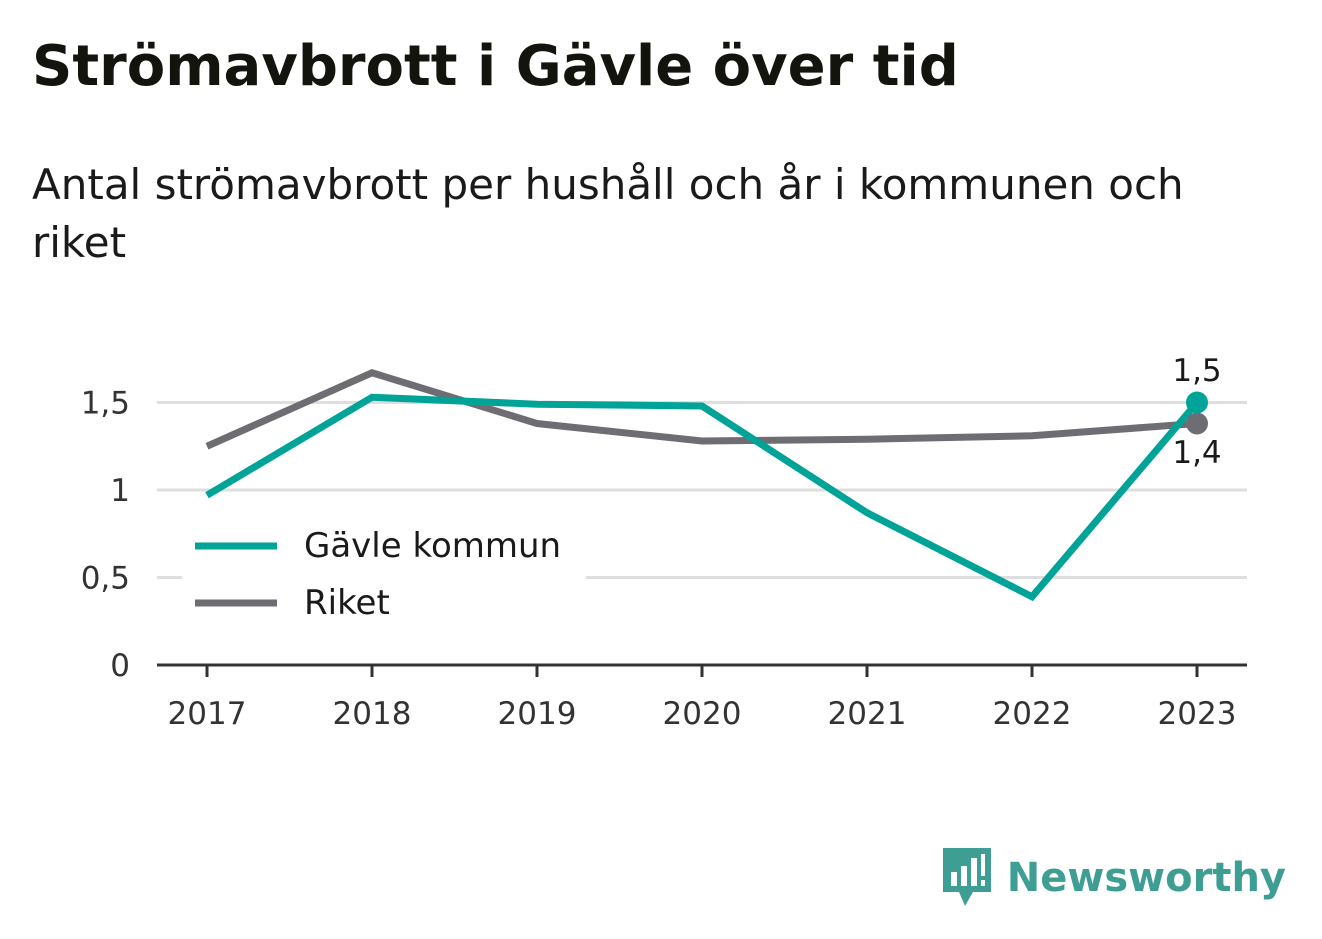  I want to click on brand-logo: Newsworthy, so click(1114, 878).